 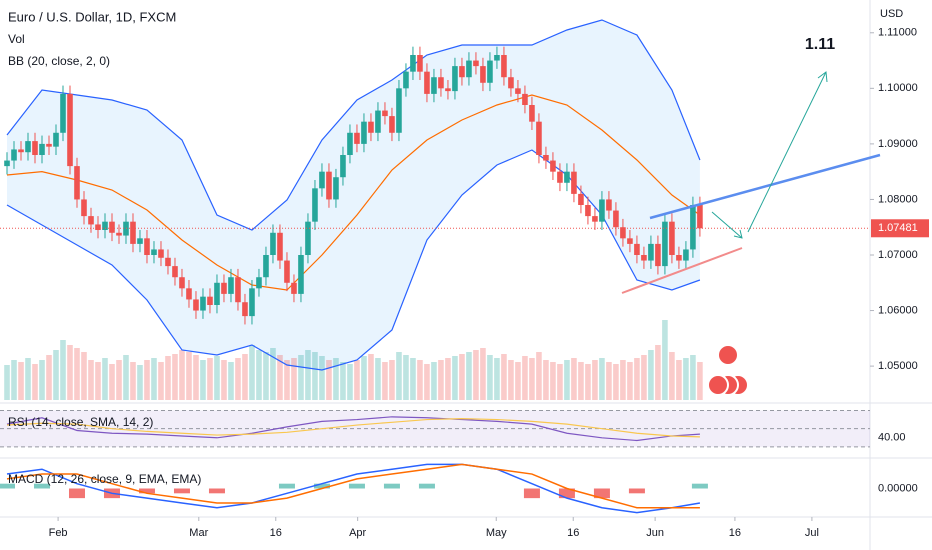 I want to click on y-tick-label: 40.00, so click(x=892, y=438).